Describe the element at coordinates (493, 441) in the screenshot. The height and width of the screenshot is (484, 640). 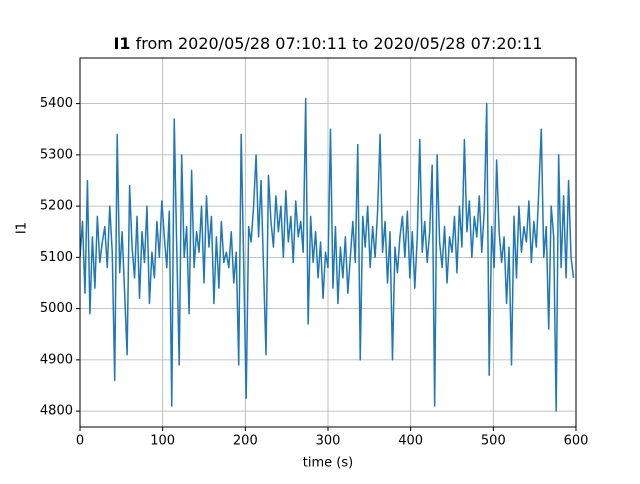
I see `x-tick-label: 500` at that location.